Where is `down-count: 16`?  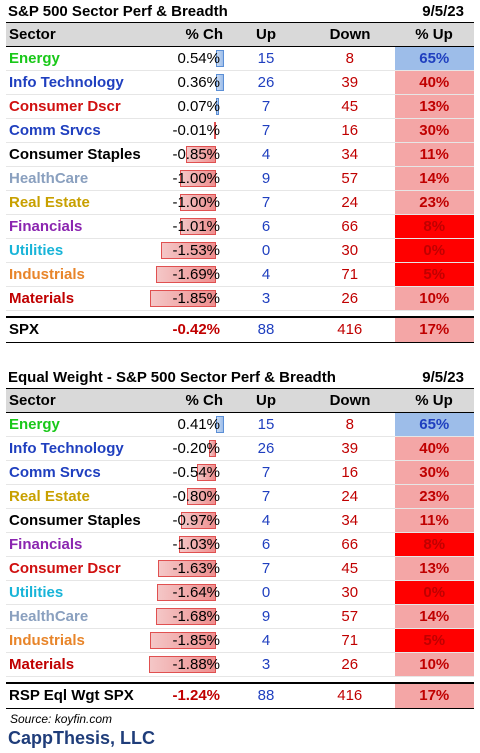 down-count: 16 is located at coordinates (350, 130).